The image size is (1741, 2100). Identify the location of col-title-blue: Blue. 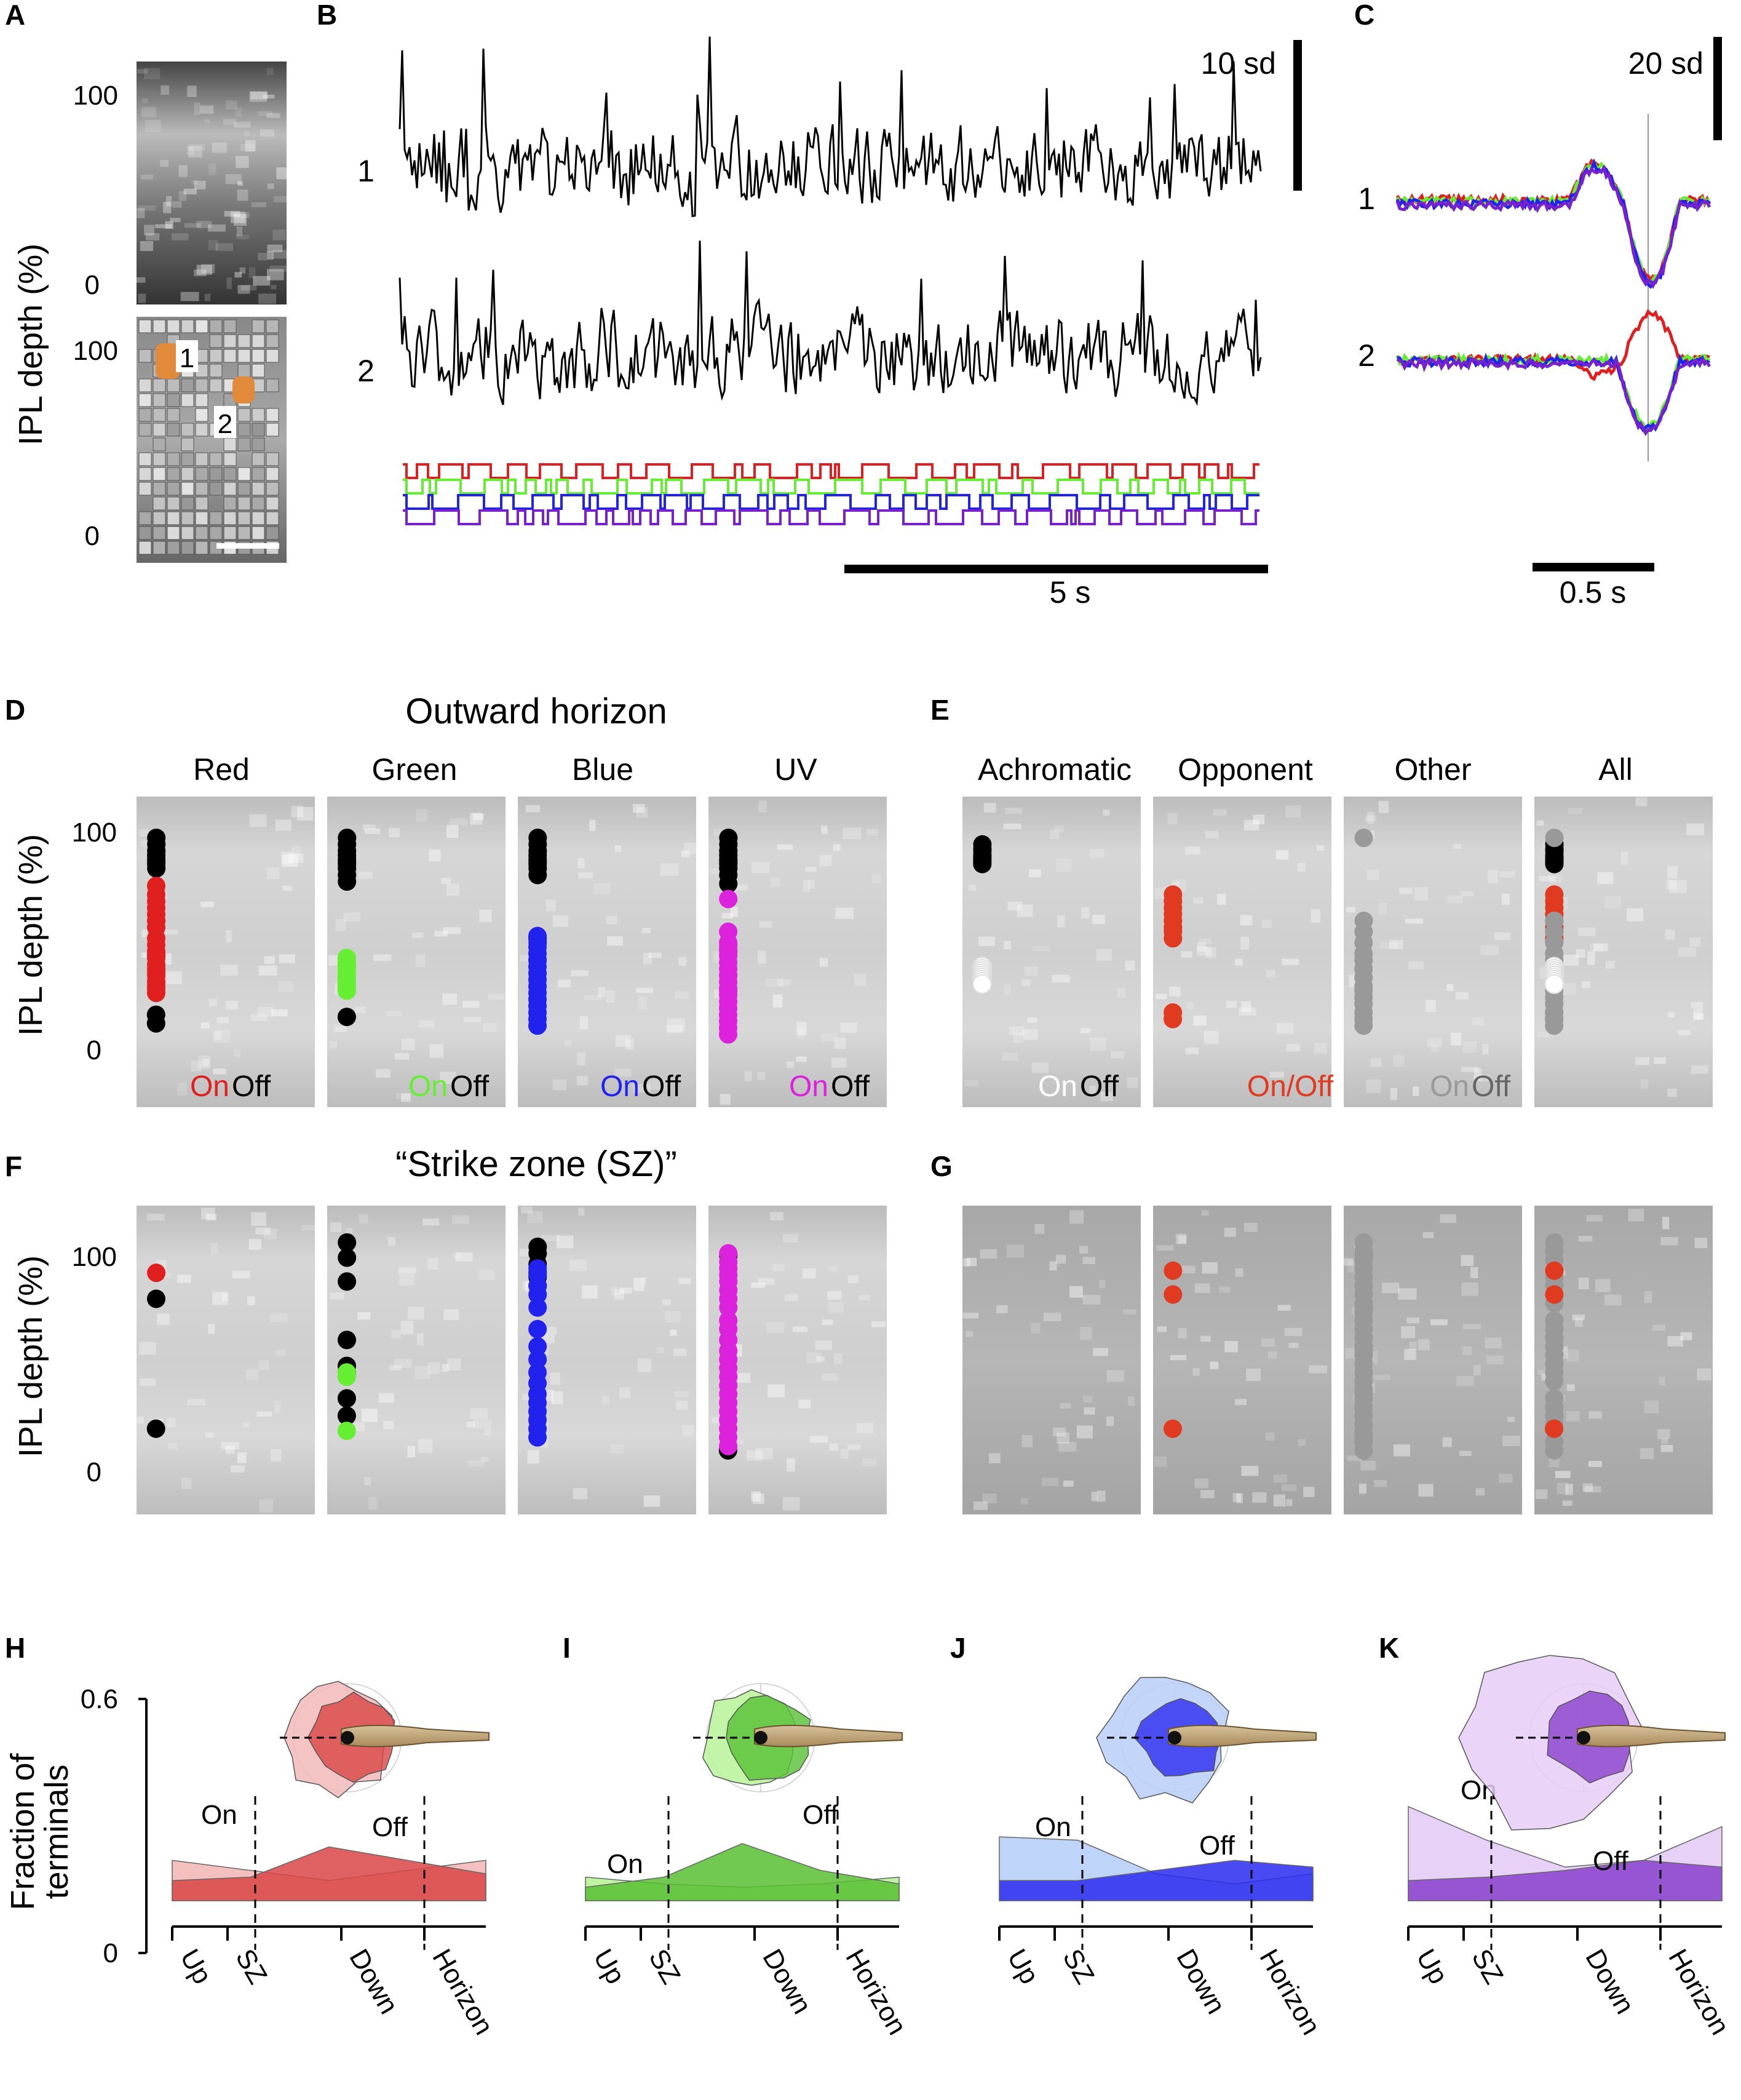
(603, 769).